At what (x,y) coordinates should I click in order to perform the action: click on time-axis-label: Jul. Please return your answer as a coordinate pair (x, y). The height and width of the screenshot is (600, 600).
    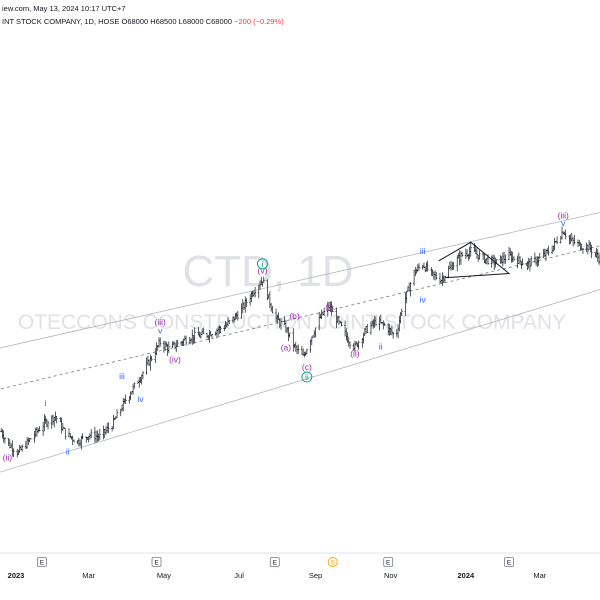
    Looking at the image, I should click on (239, 575).